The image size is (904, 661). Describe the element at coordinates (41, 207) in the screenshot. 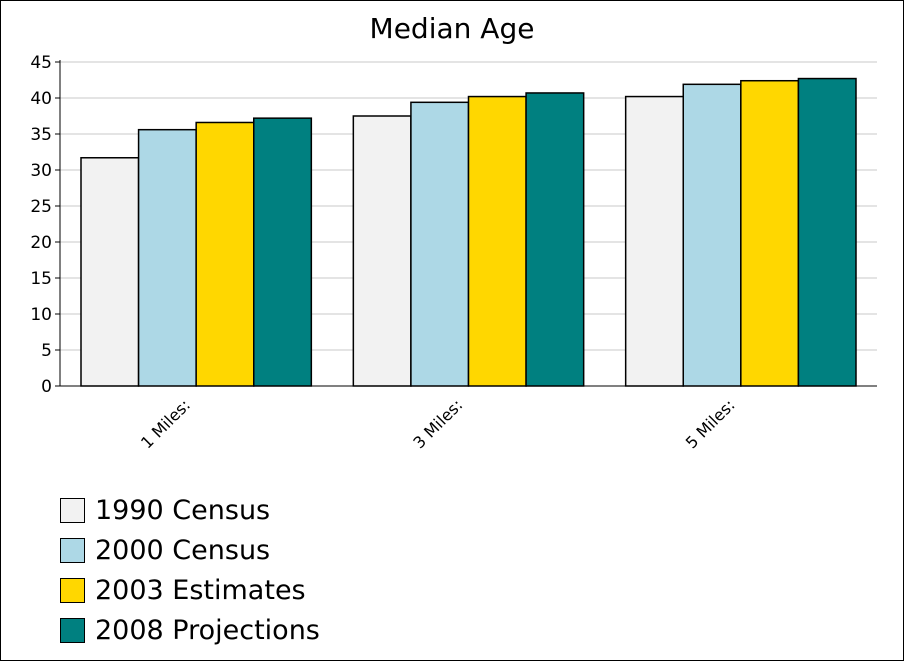

I see `y-tick-label: 25` at that location.